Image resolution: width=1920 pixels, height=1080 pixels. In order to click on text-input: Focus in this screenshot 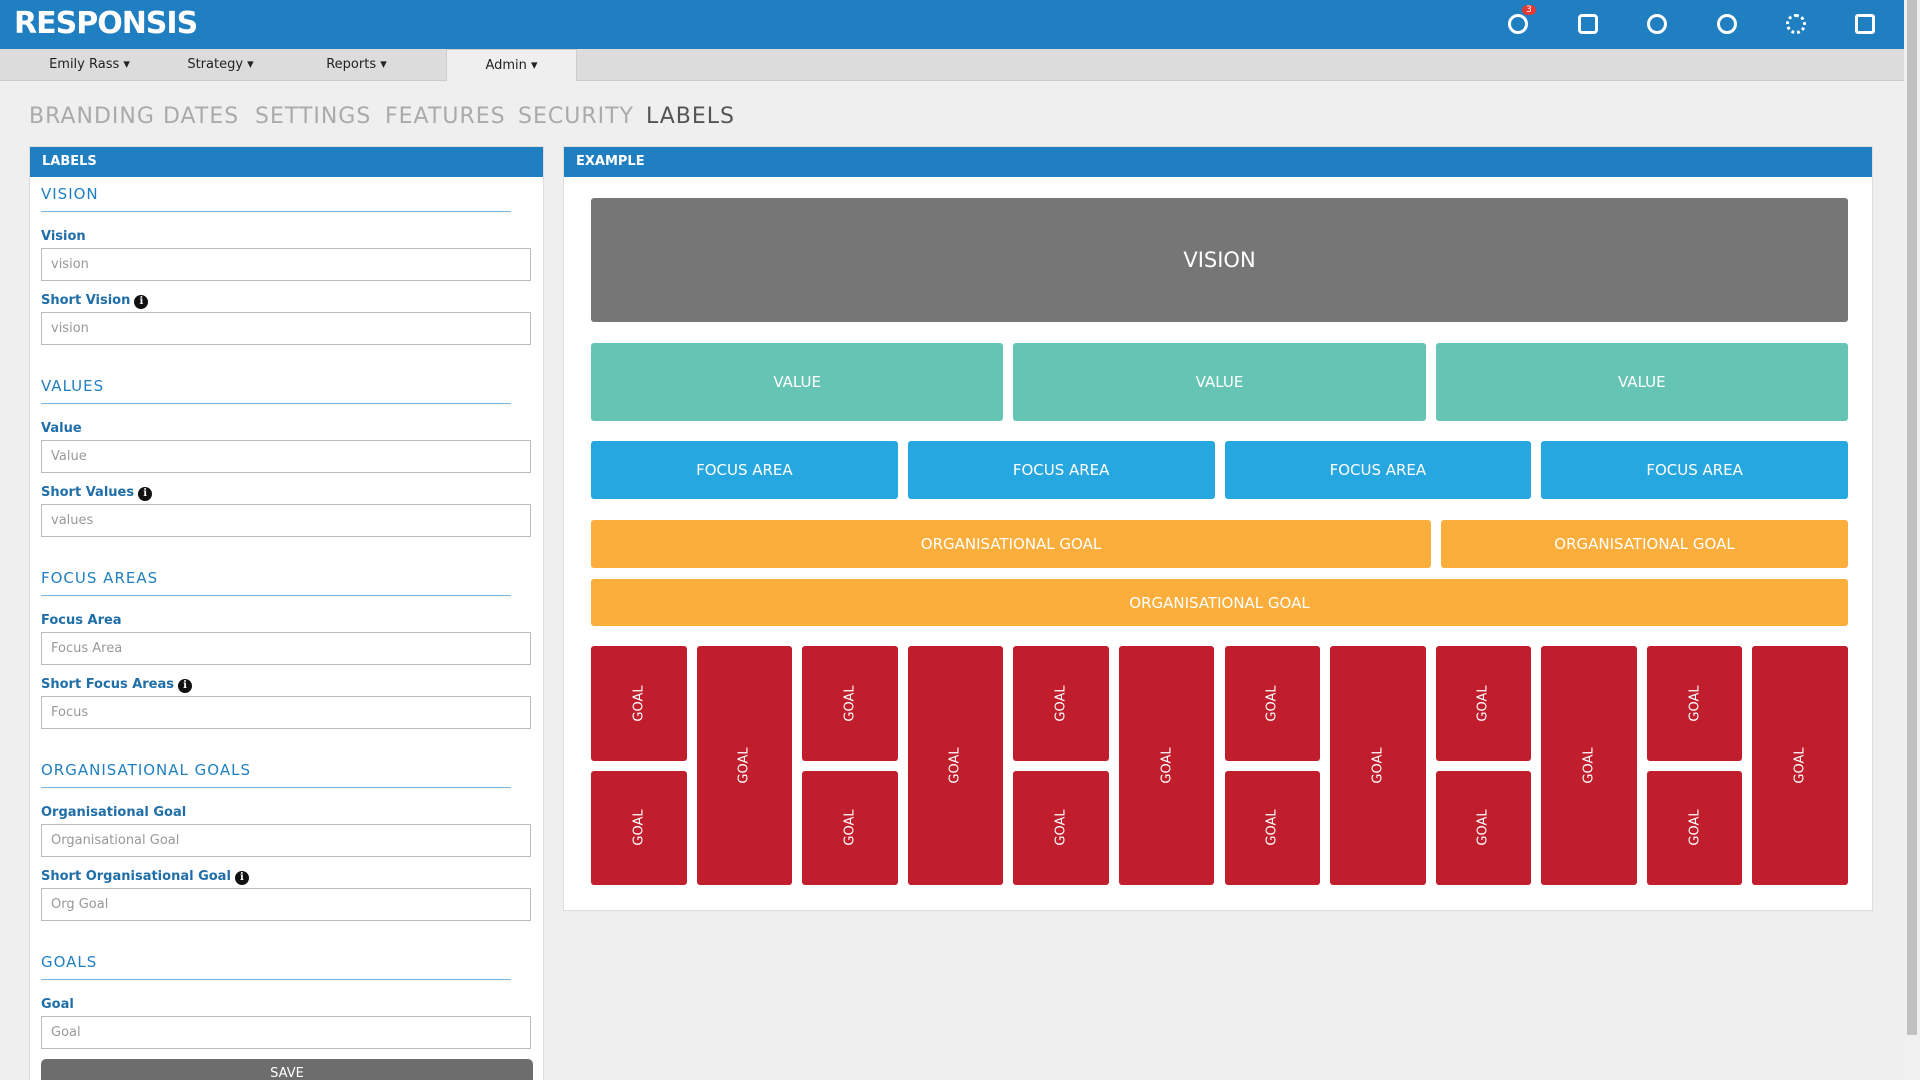, I will do `click(286, 712)`.